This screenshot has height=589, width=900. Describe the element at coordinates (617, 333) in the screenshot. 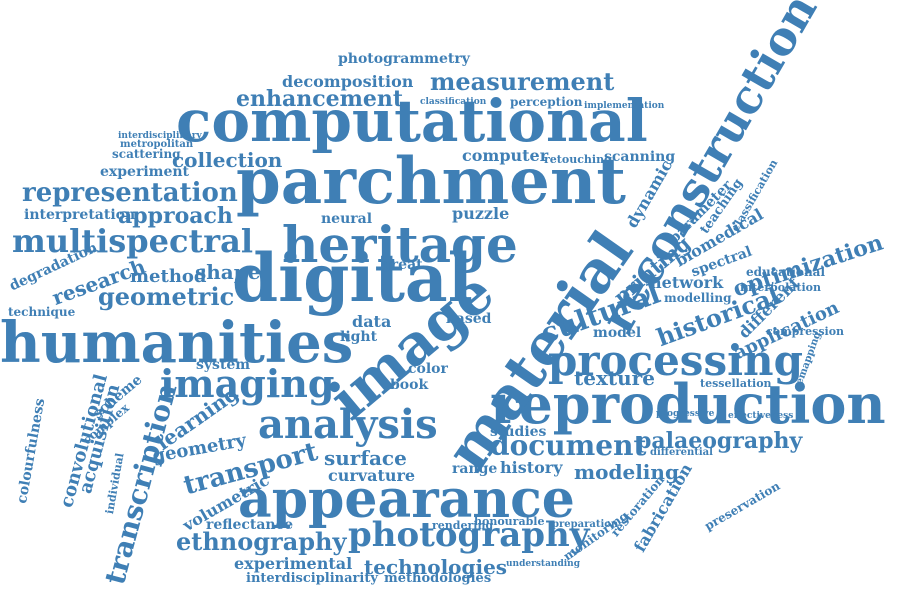

I see `word: model` at that location.